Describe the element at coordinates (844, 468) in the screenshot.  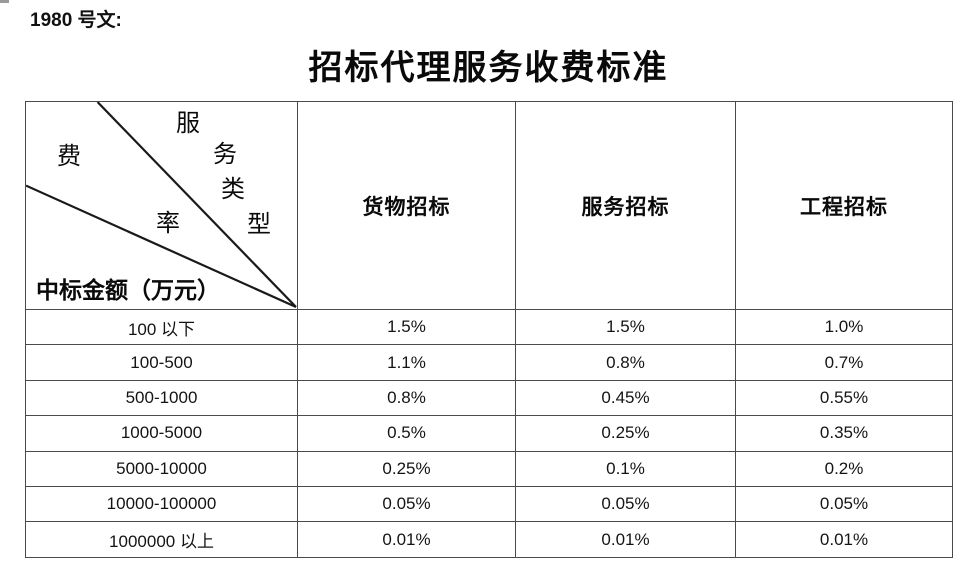
I see `rate-cell: 0.2%` at that location.